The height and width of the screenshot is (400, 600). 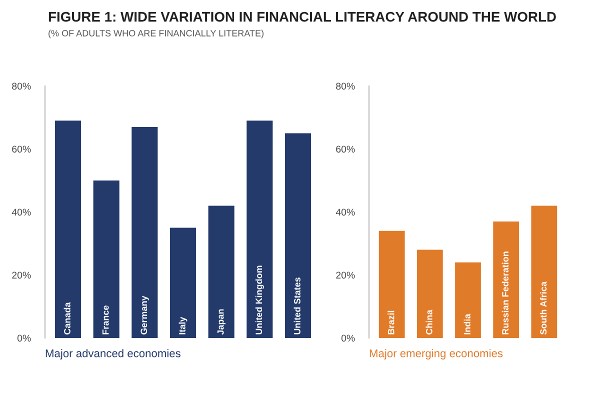 I want to click on x-tick-label: Canada, so click(x=67, y=318).